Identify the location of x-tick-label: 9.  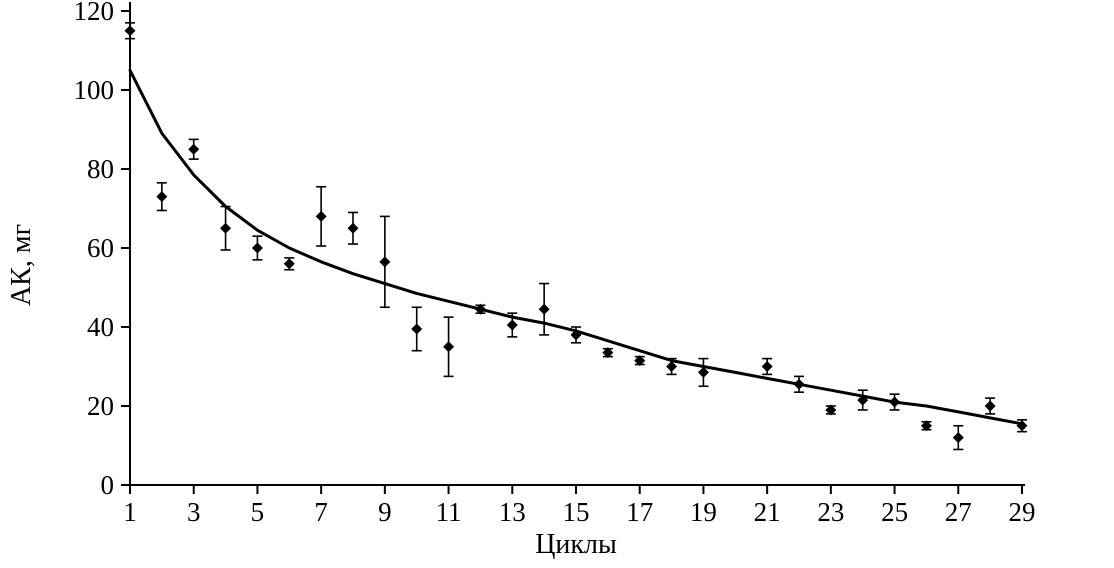
(385, 512).